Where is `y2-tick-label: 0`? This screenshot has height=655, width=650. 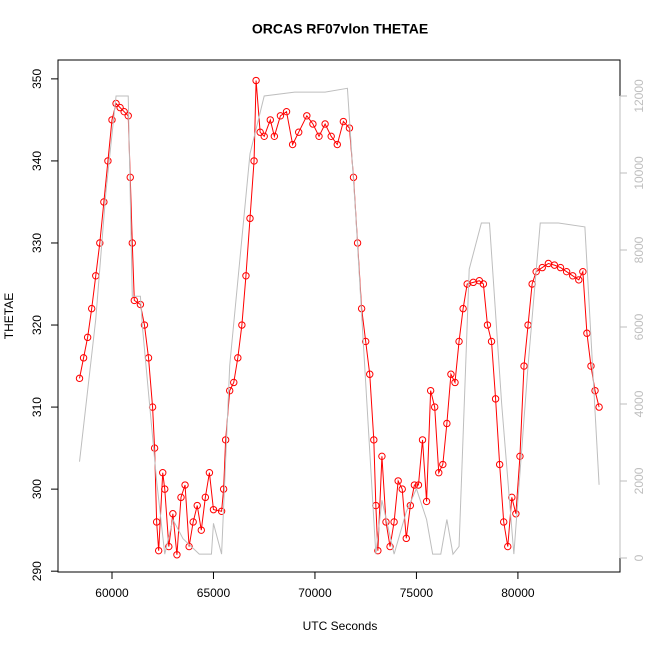
y2-tick-label: 0 is located at coordinates (639, 557).